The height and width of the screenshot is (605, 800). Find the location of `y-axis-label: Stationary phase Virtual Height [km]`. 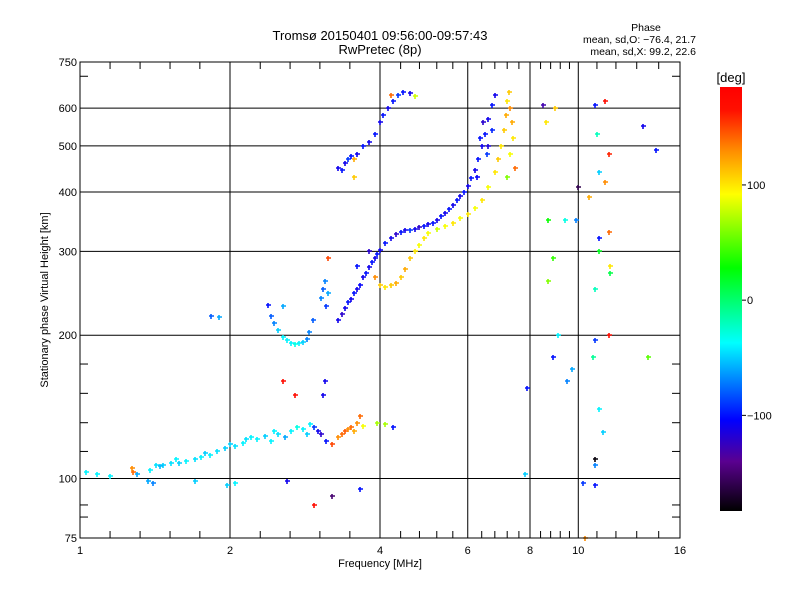

y-axis-label: Stationary phase Virtual Height [km] is located at coordinates (45, 299).